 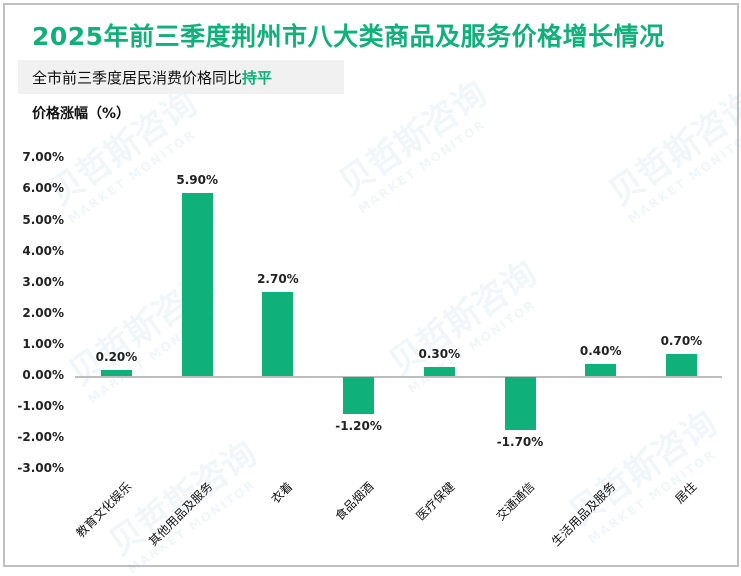 What do you see at coordinates (40, 468) in the screenshot?
I see `y-tick-label: -3.00%` at bounding box center [40, 468].